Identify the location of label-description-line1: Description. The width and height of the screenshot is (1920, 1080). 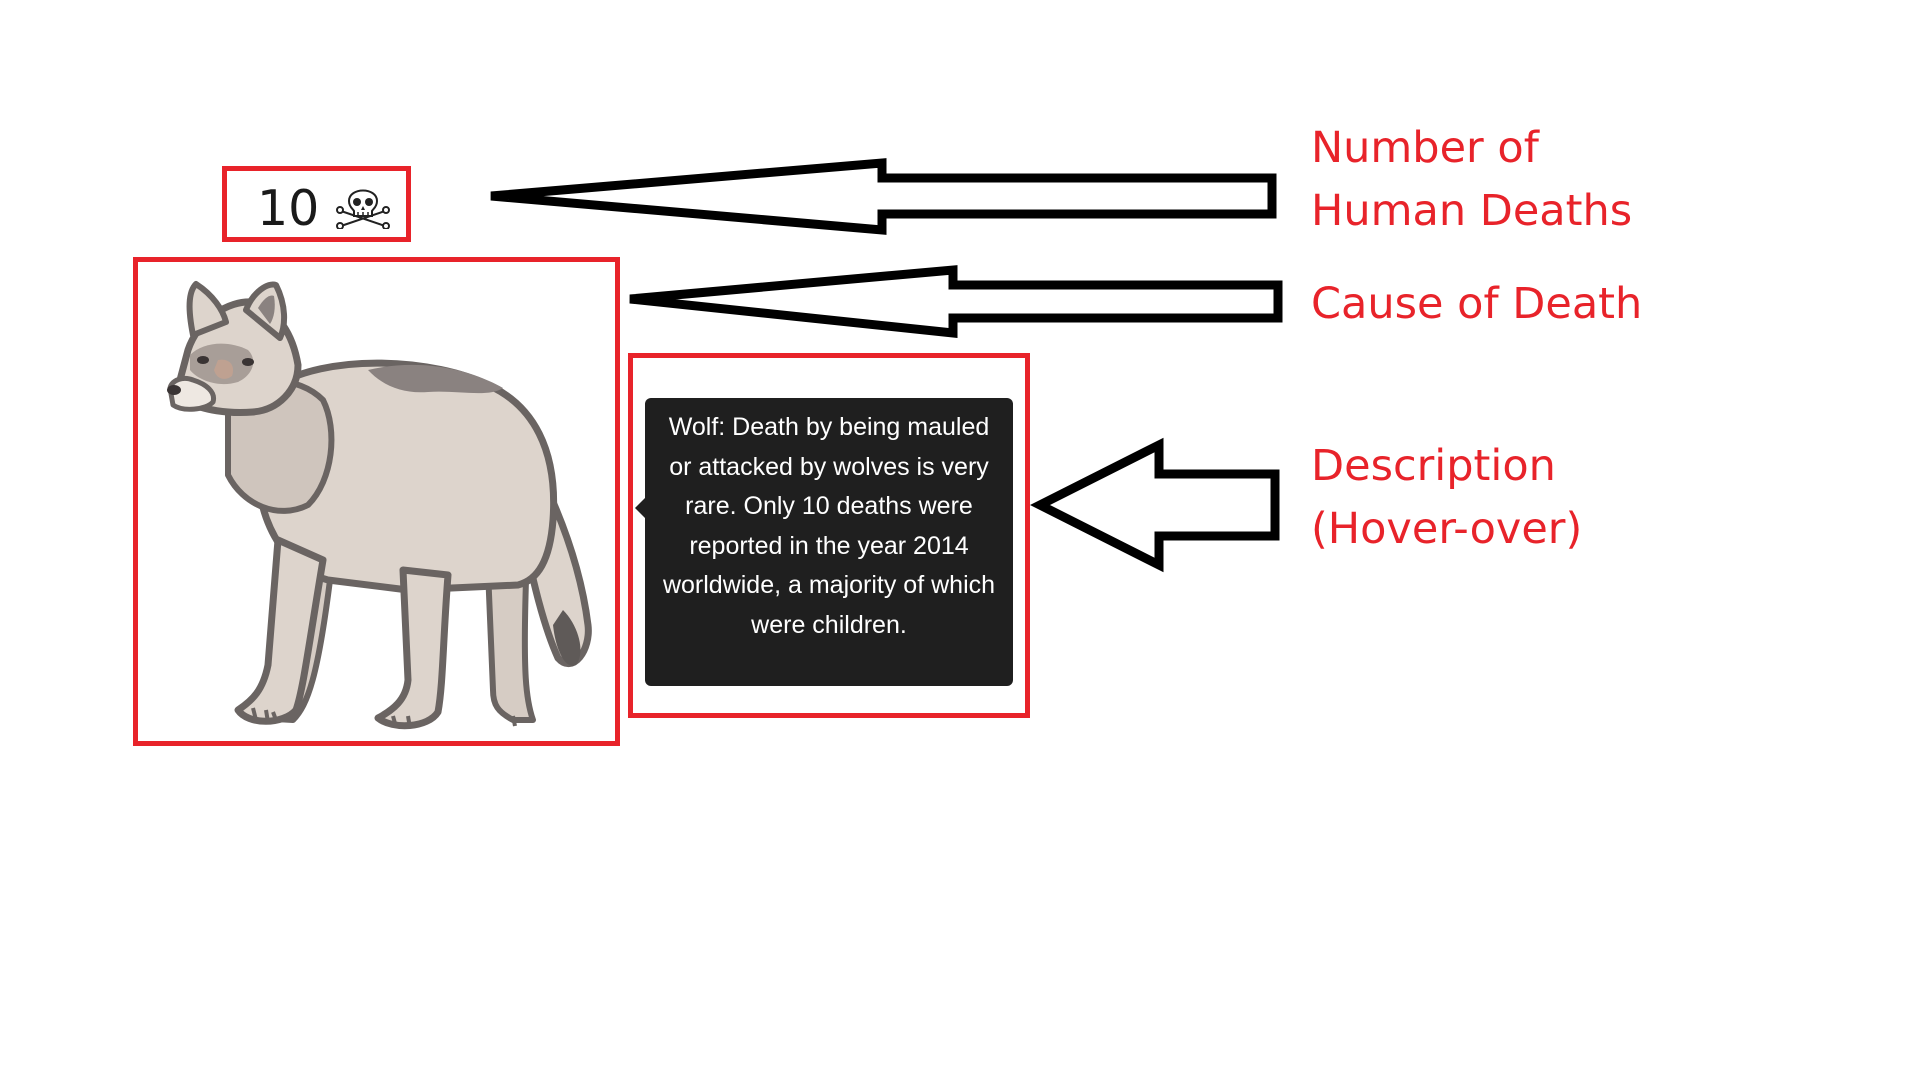
(1433, 466).